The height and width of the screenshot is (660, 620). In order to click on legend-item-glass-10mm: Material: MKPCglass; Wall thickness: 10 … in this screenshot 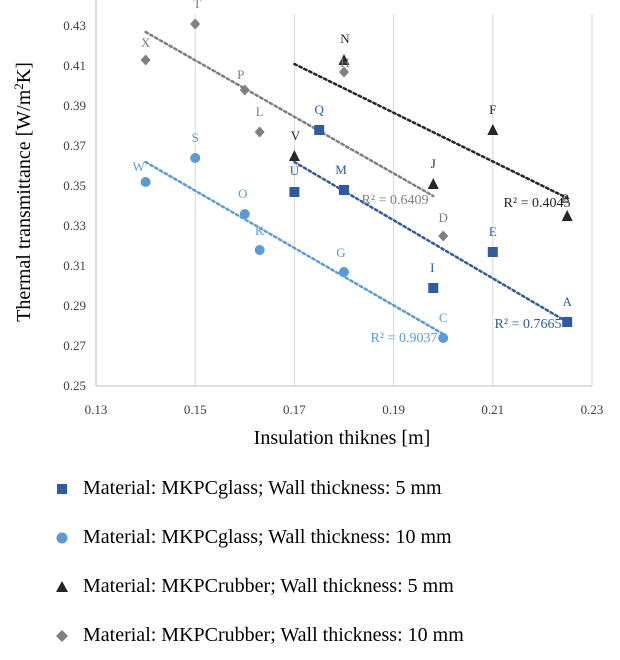, I will do `click(256, 537)`.